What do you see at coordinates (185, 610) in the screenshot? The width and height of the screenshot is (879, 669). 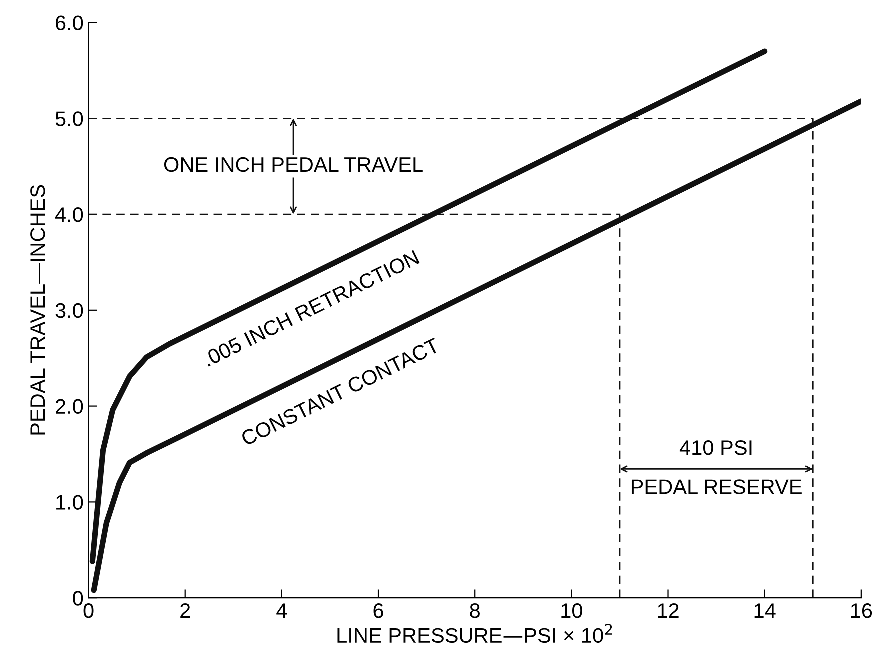 I see `x-tick-label: 2` at bounding box center [185, 610].